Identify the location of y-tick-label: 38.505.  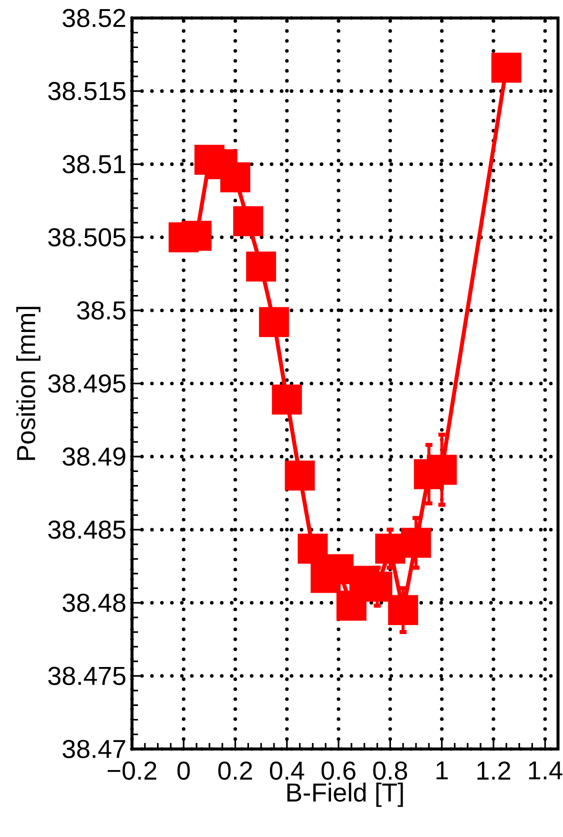
(87, 237).